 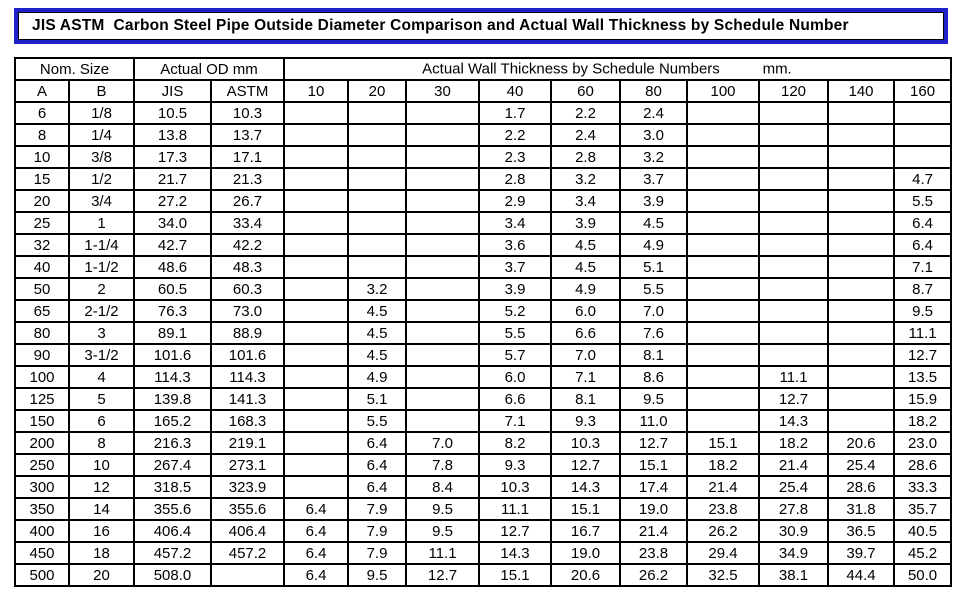 I want to click on table-cell: 10.5, so click(x=172, y=113).